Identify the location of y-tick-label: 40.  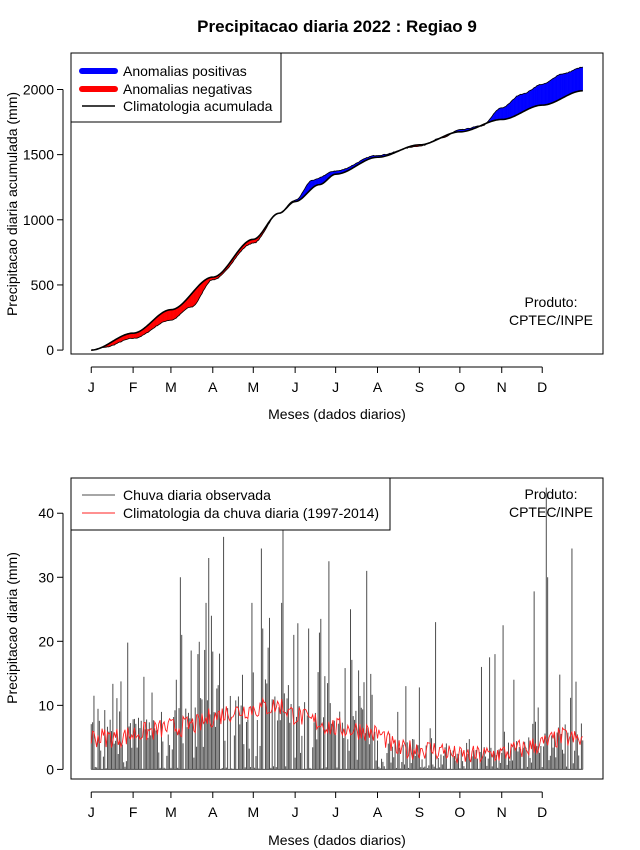
(46, 513).